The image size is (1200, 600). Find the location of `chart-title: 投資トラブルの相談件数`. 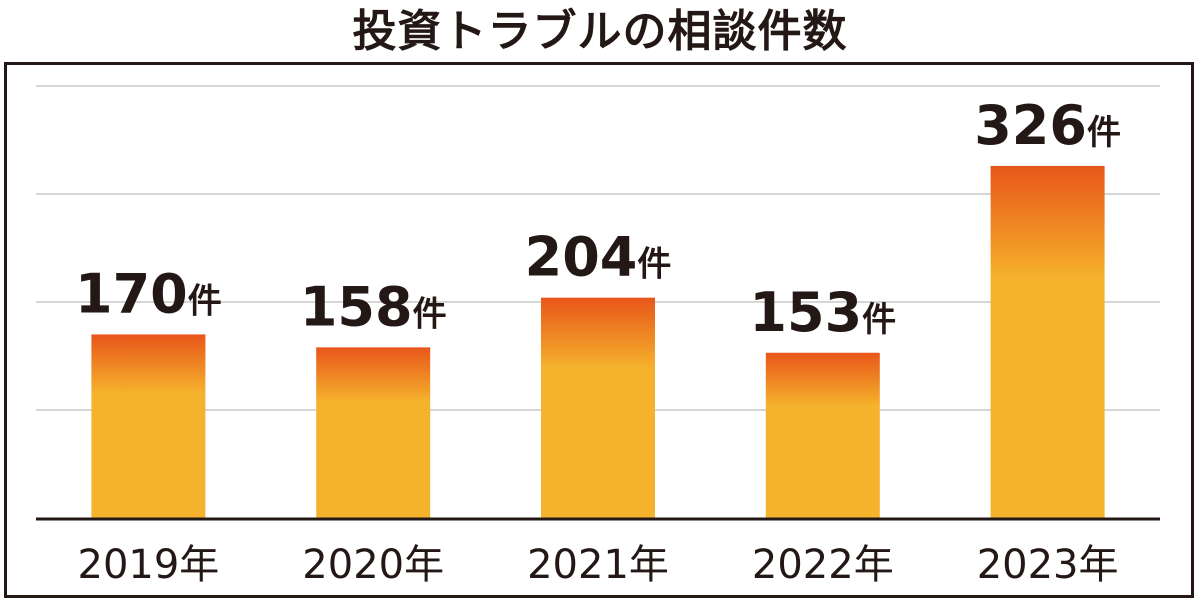

chart-title: 投資トラブルの相談件数 is located at coordinates (600, 31).